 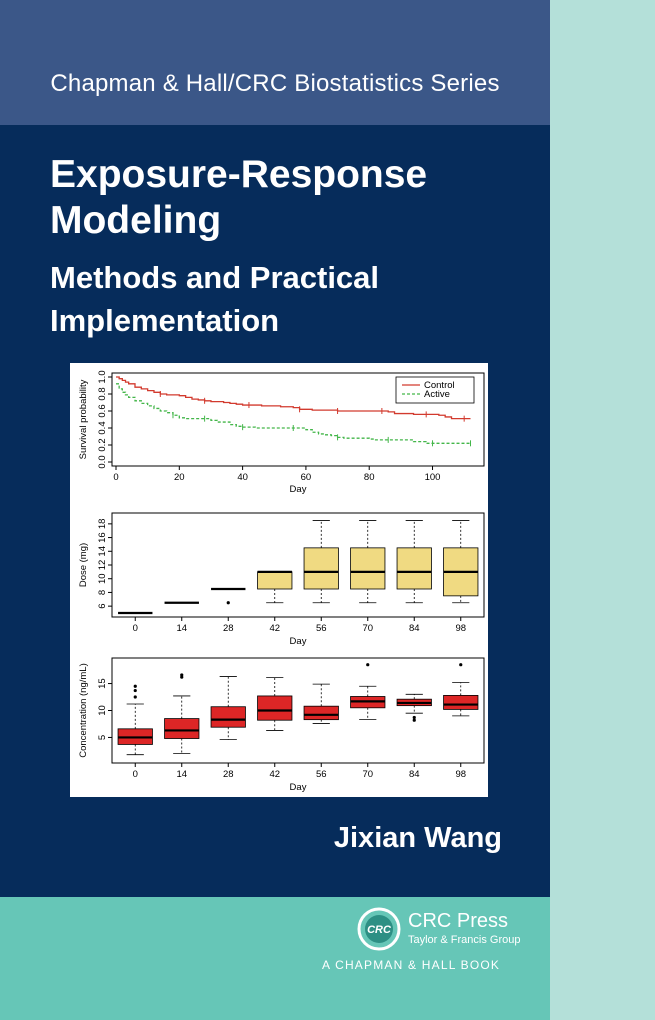 What do you see at coordinates (181, 774) in the screenshot?
I see `concentration-x-tick-label: 14` at bounding box center [181, 774].